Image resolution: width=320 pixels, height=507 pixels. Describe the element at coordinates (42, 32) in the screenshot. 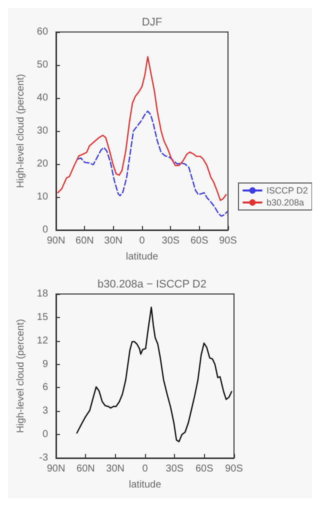

I see `y-tick-label: 60` at that location.